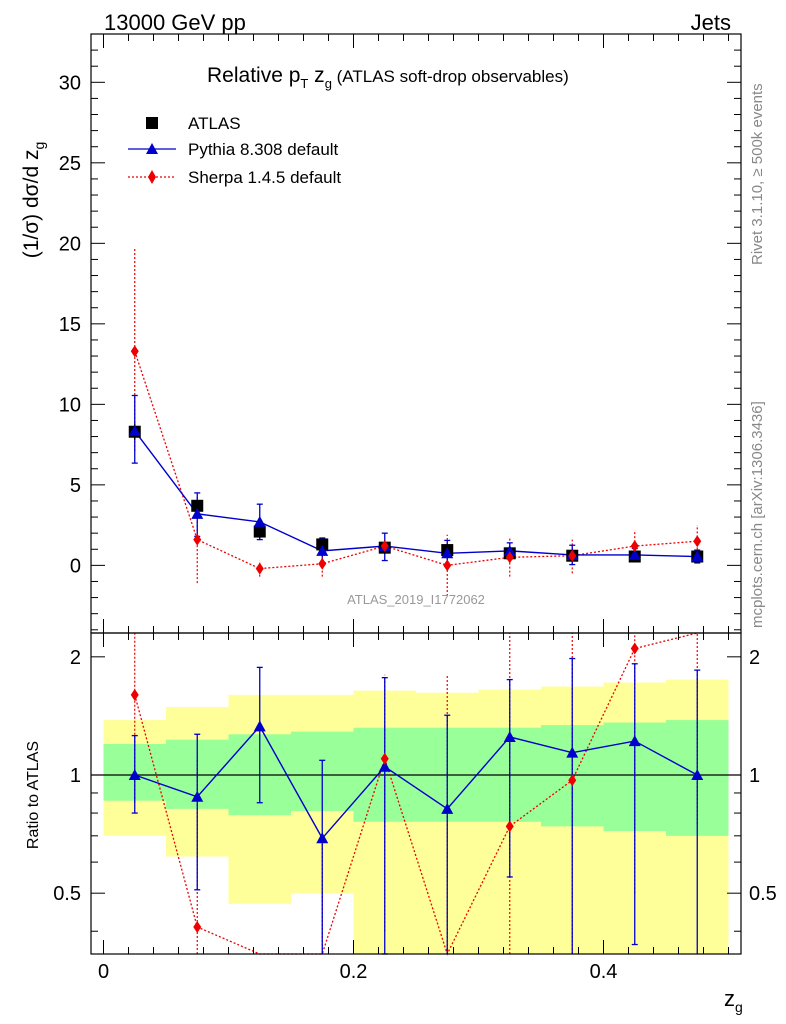 Image resolution: width=786 pixels, height=1024 pixels. What do you see at coordinates (152, 148) in the screenshot?
I see `legend-pythia-marker` at bounding box center [152, 148].